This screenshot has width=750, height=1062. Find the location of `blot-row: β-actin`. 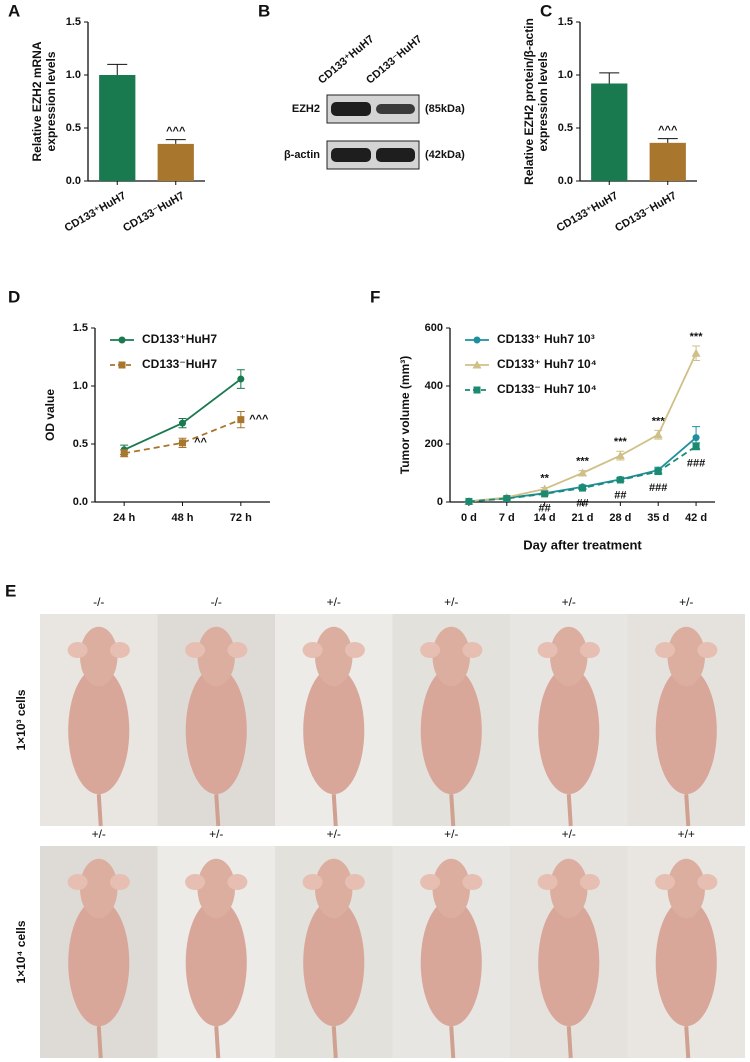

blot-row: β-actin is located at coordinates (302, 155).